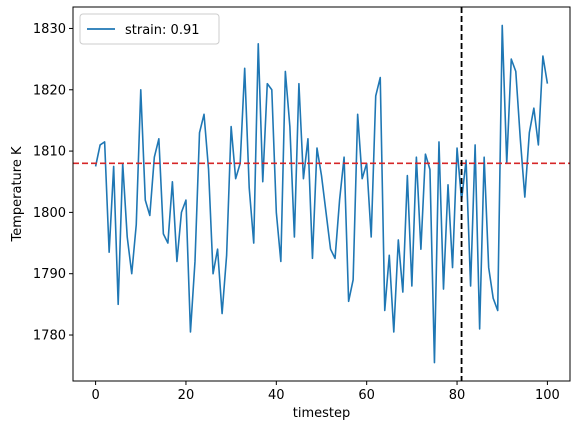  I want to click on x-tick-label: 0, so click(95, 395).